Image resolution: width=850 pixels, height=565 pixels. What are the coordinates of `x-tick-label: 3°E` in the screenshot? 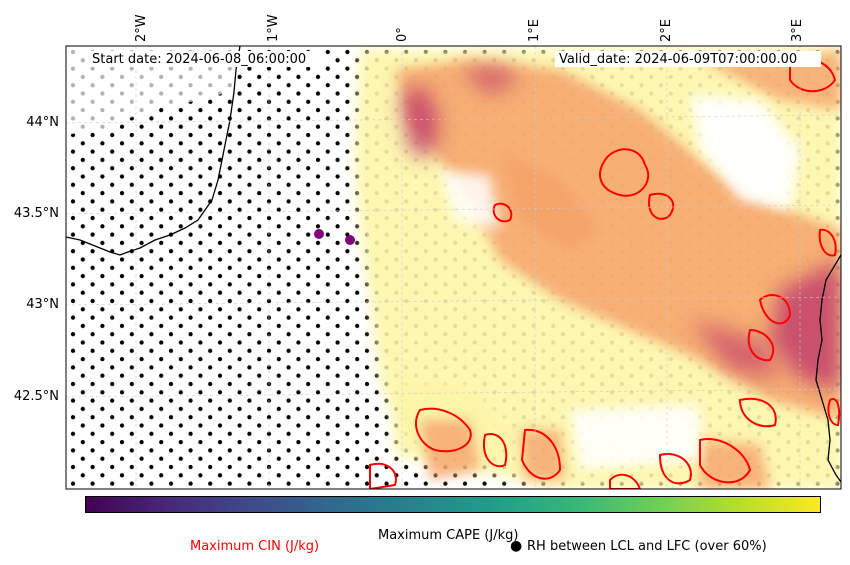 It's located at (797, 30).